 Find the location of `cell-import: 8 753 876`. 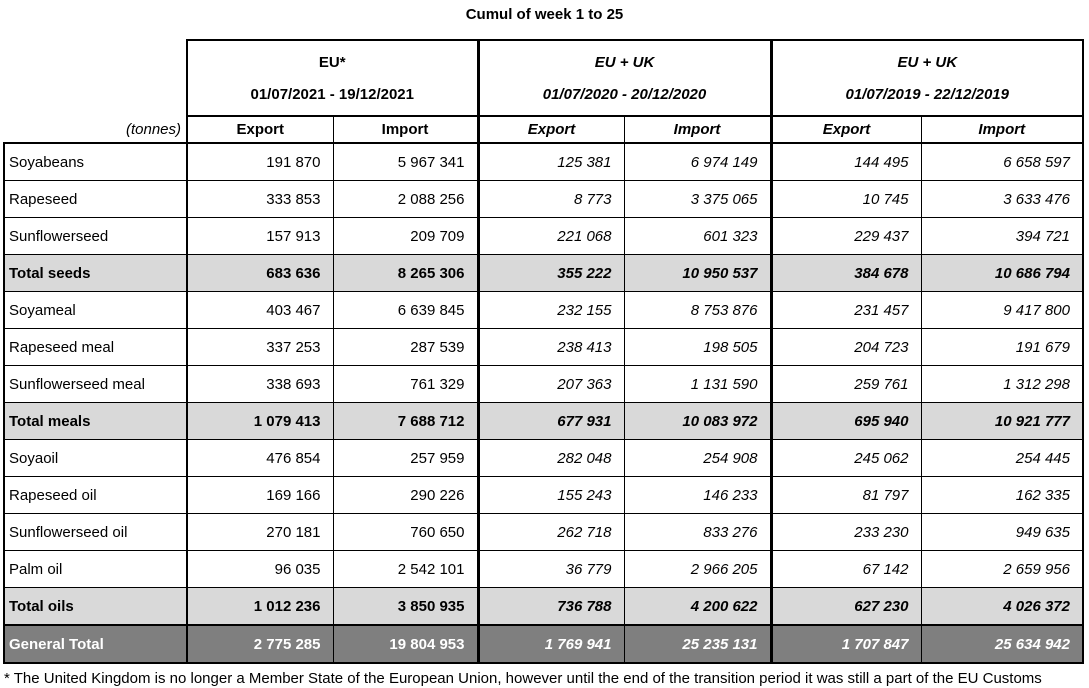

cell-import: 8 753 876 is located at coordinates (697, 310).